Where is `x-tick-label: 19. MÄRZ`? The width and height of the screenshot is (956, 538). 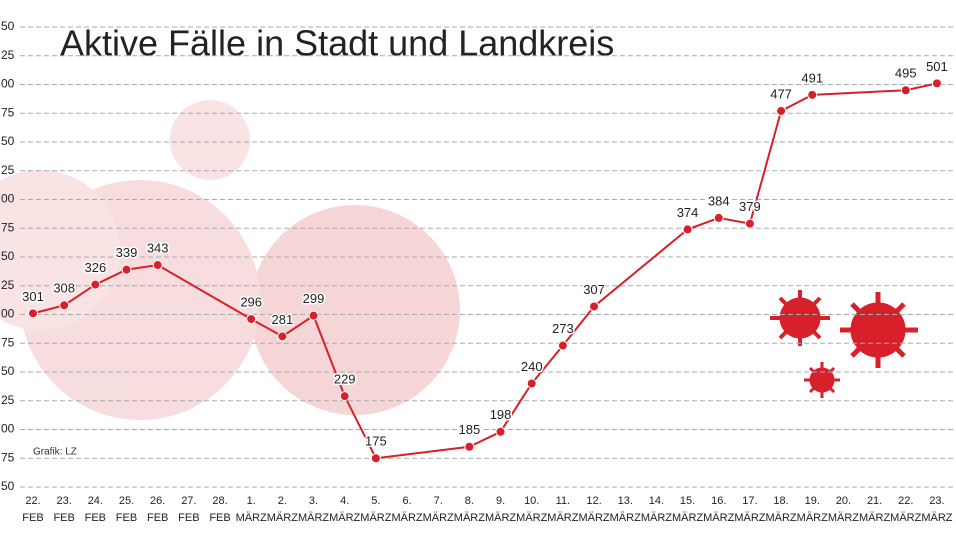
x-tick-label: 19. MÄRZ is located at coordinates (812, 509).